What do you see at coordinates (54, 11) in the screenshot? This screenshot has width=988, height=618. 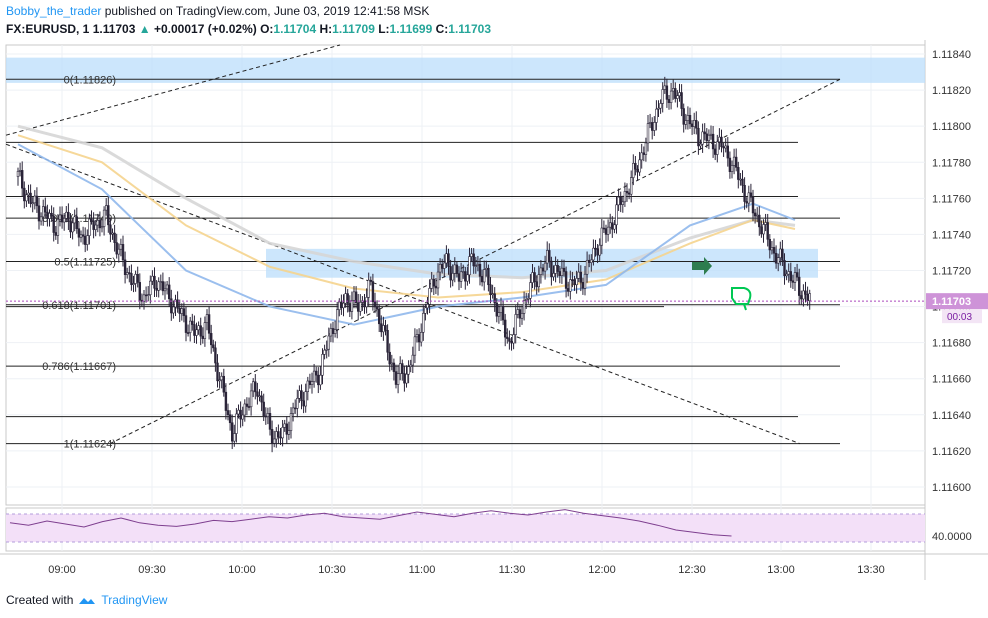 I see `author-link: Bobby_the_trader` at bounding box center [54, 11].